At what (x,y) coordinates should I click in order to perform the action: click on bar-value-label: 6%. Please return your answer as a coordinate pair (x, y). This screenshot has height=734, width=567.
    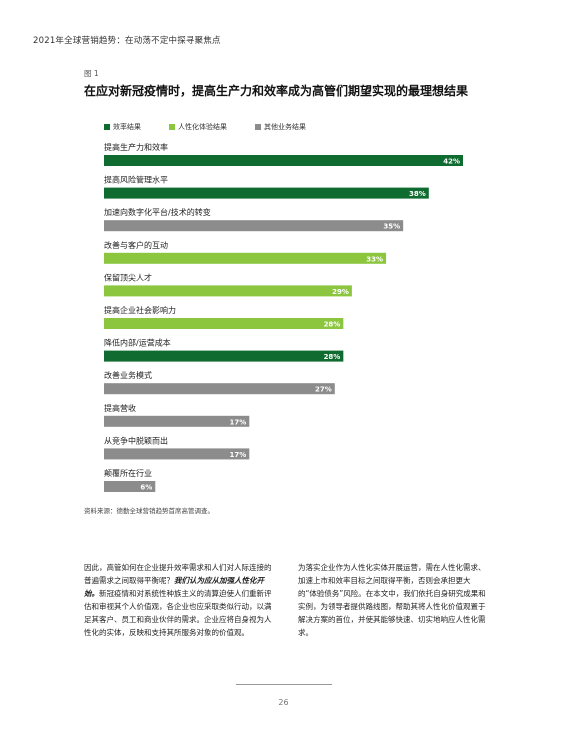
    Looking at the image, I should click on (146, 488).